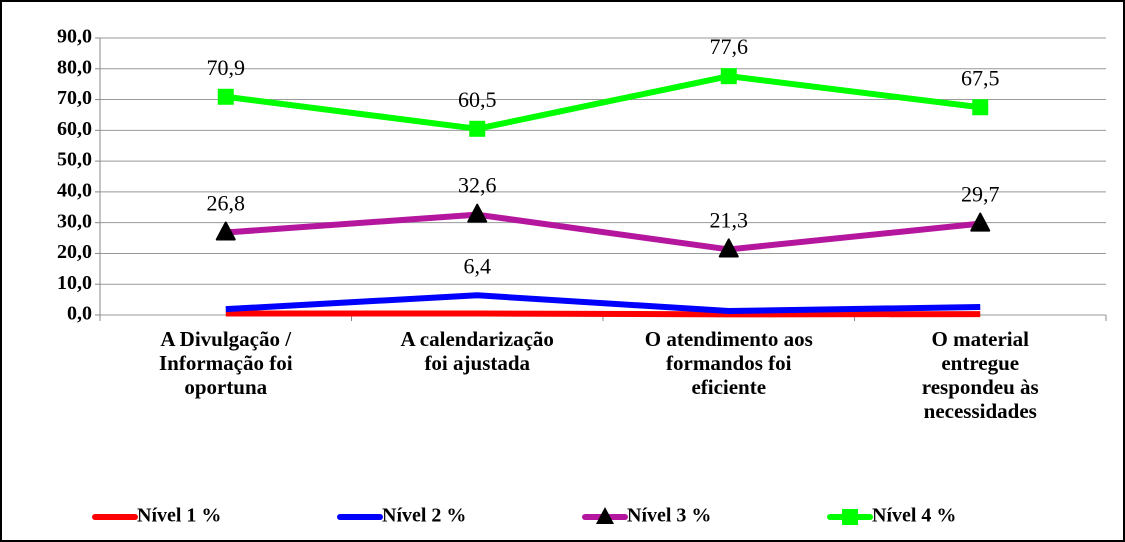 This screenshot has width=1125, height=542. Describe the element at coordinates (478, 265) in the screenshot. I see `data-label: 6,4` at that location.